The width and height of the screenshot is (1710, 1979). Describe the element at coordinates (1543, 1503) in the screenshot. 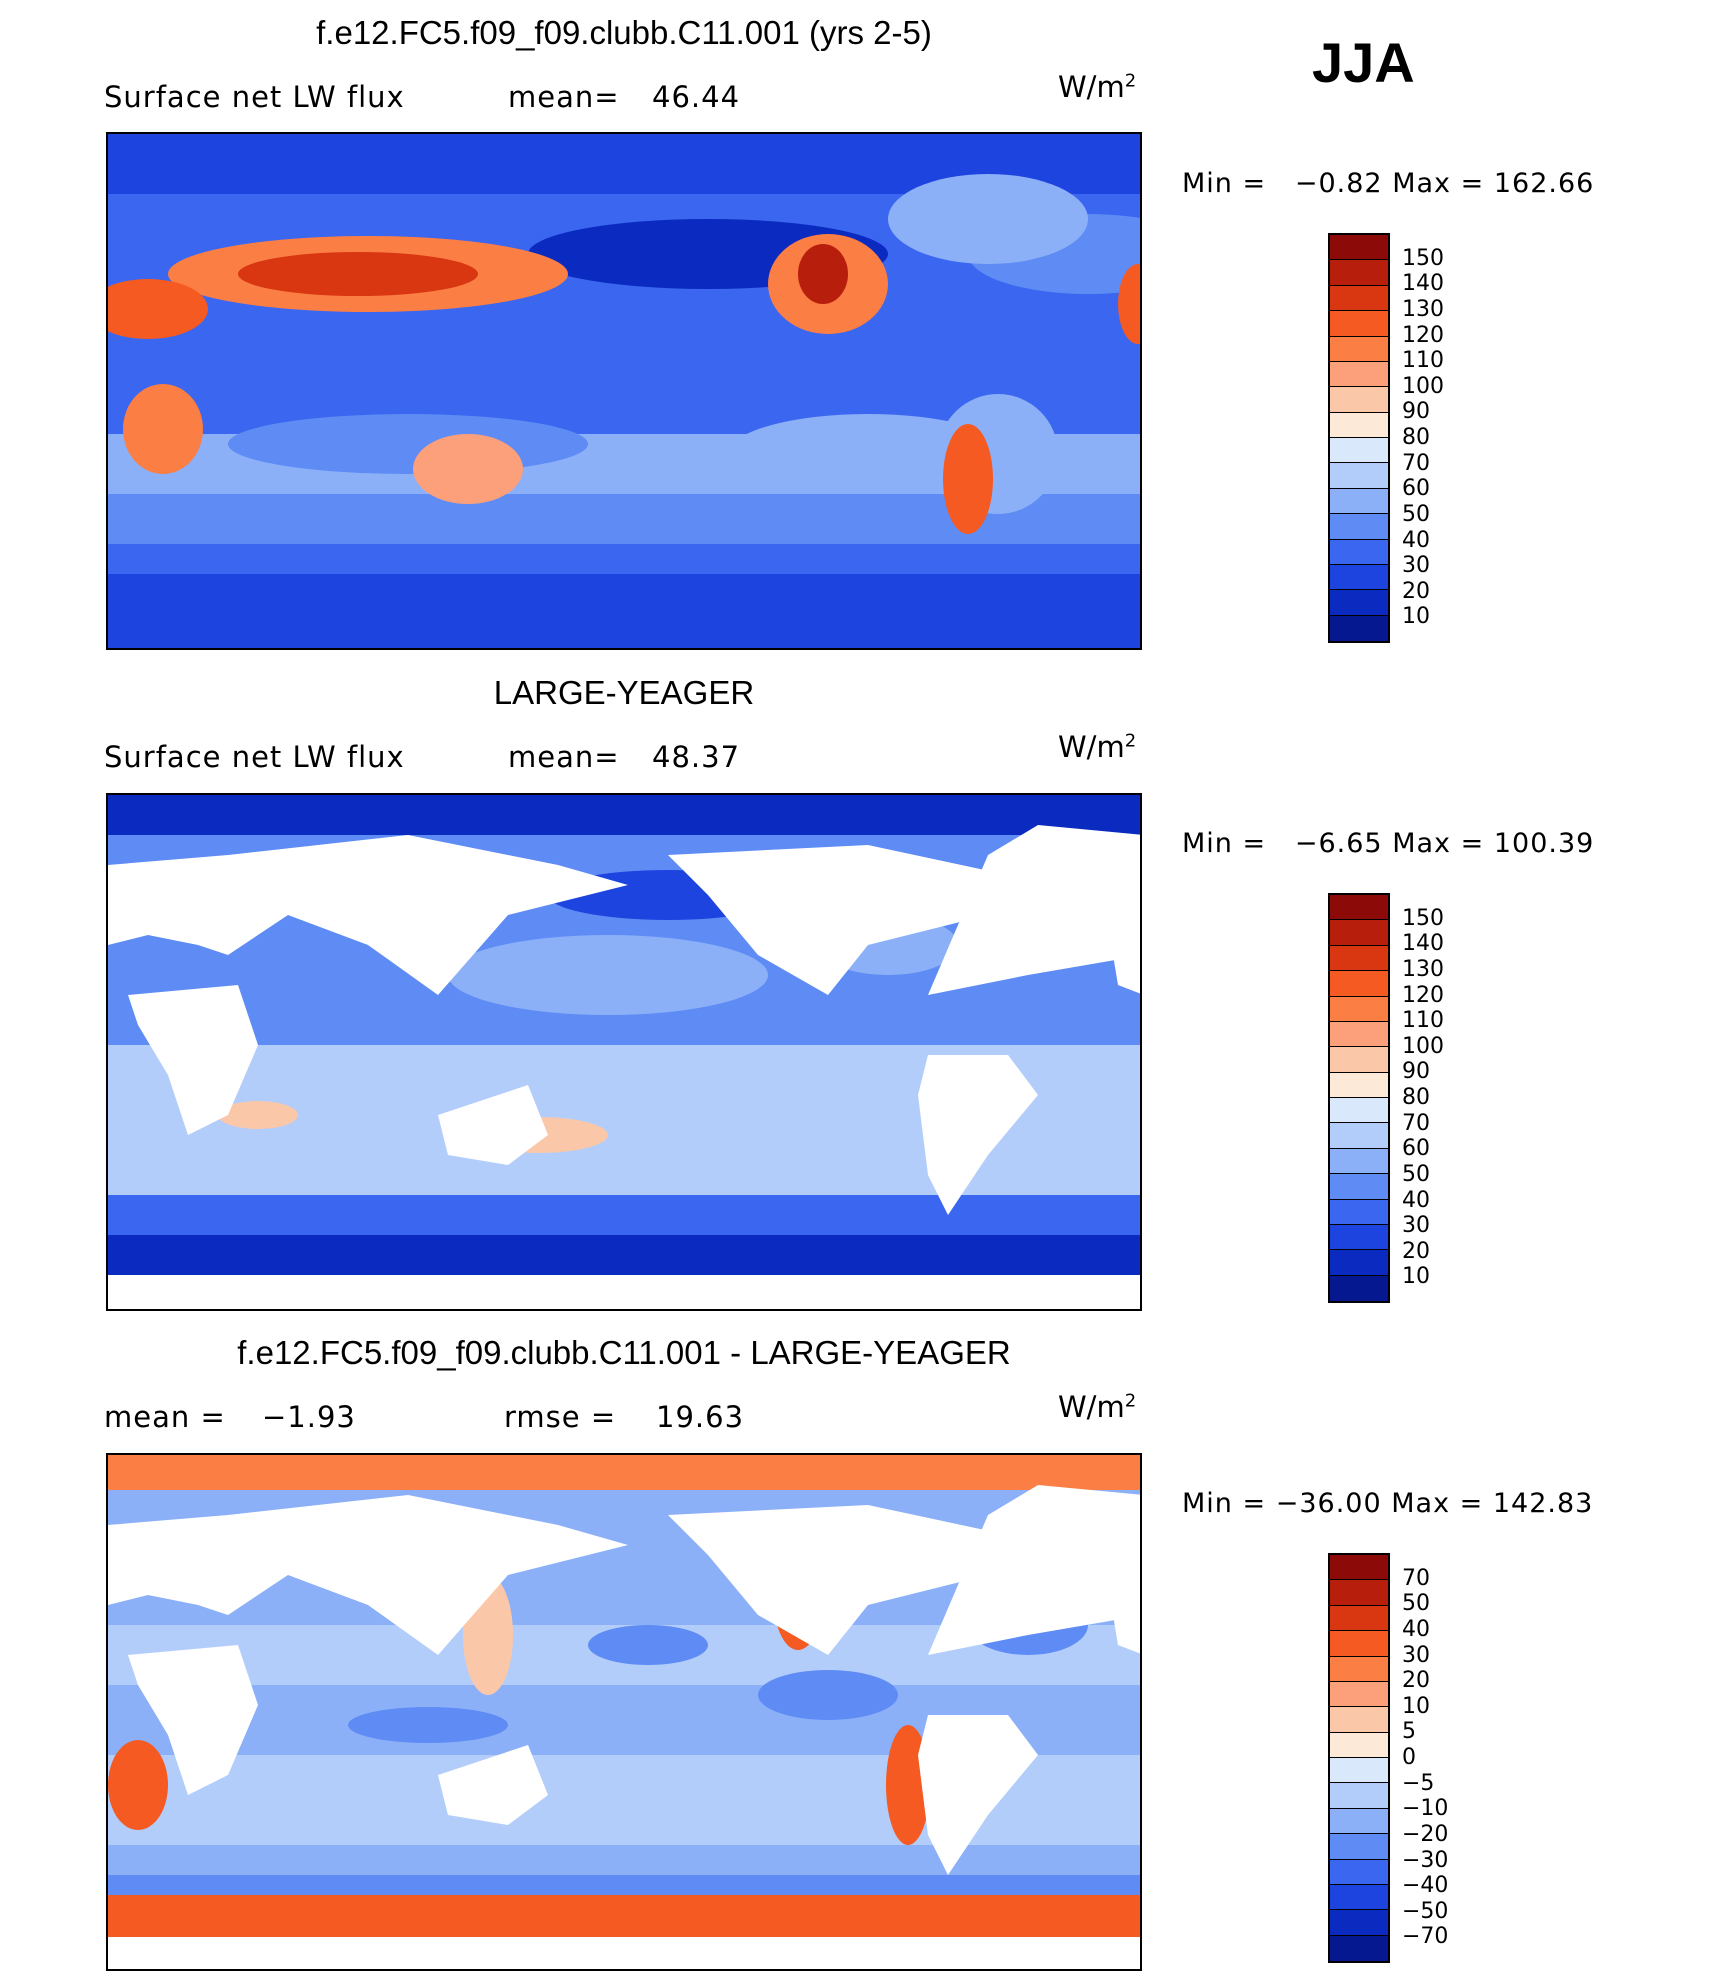

I see `max-value: 142.83` at that location.